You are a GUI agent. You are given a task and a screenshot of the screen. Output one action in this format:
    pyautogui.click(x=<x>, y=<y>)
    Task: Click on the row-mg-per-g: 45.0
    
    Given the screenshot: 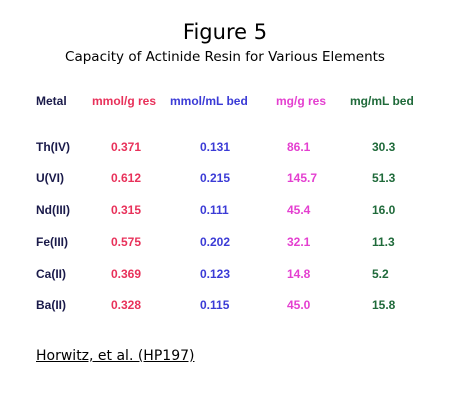 What is the action you would take?
    pyautogui.click(x=299, y=305)
    